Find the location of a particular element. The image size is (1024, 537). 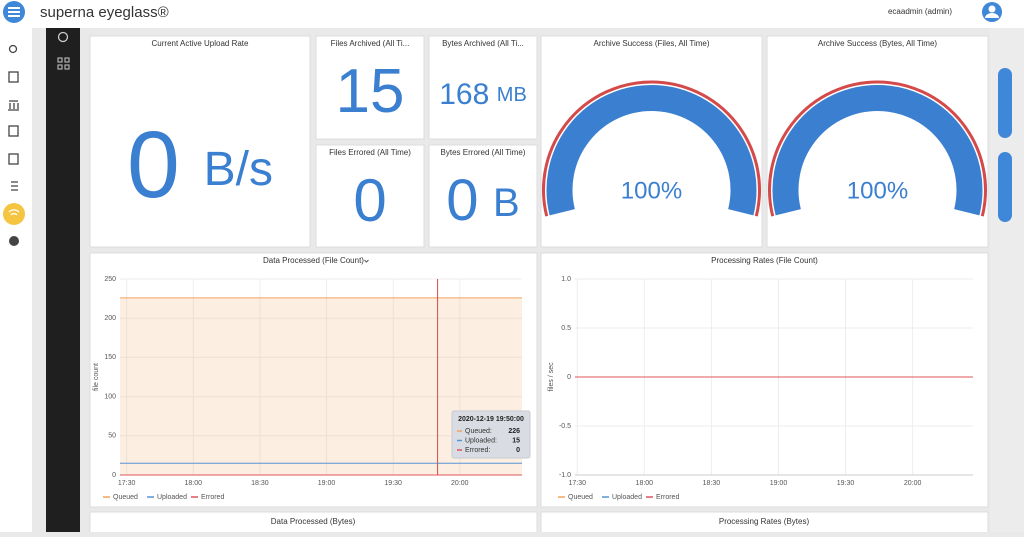

y-tick-label: 50 is located at coordinates (112, 436).